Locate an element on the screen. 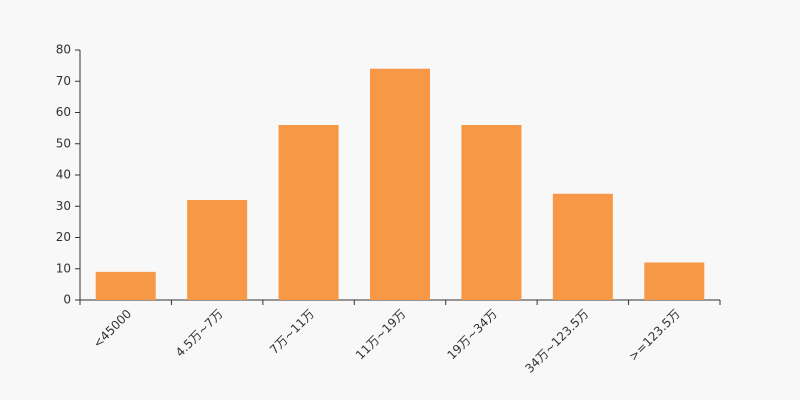 The width and height of the screenshot is (800, 400). y-tick-label: 30 is located at coordinates (63, 206).